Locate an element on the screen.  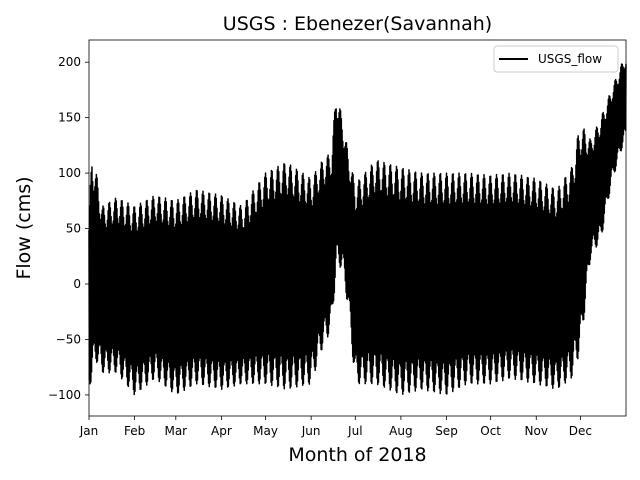
x-tick-label: Aug is located at coordinates (400, 431).